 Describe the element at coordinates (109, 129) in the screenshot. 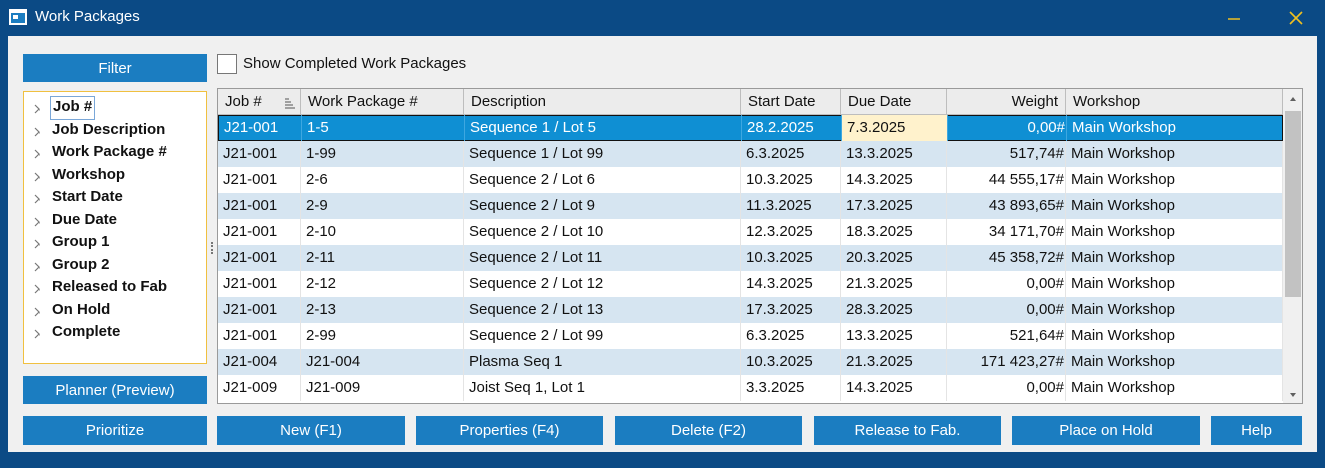

I see `filter-item: Job Description` at that location.